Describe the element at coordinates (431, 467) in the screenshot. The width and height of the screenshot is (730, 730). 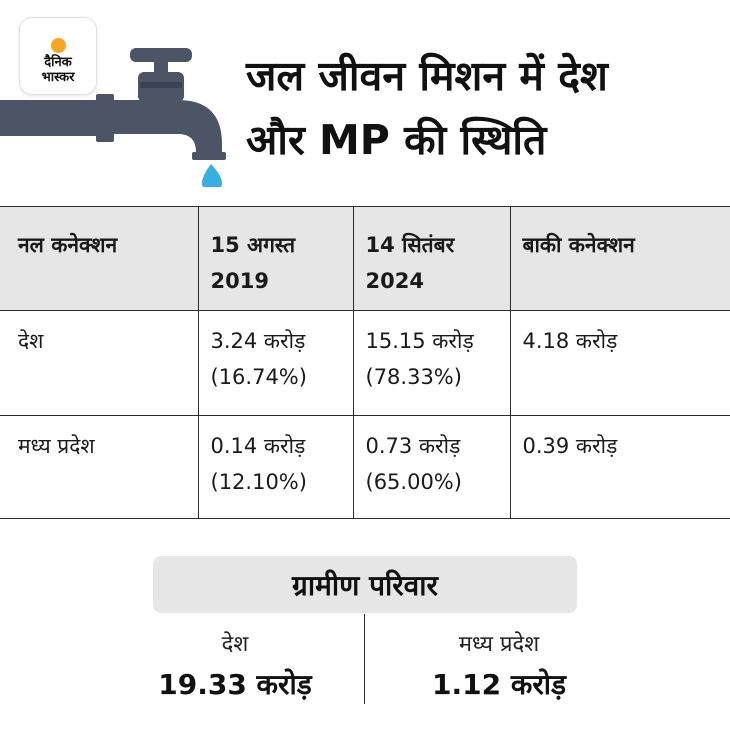
I see `cell-2024: 0.73 करोड़ (65.00%)` at that location.